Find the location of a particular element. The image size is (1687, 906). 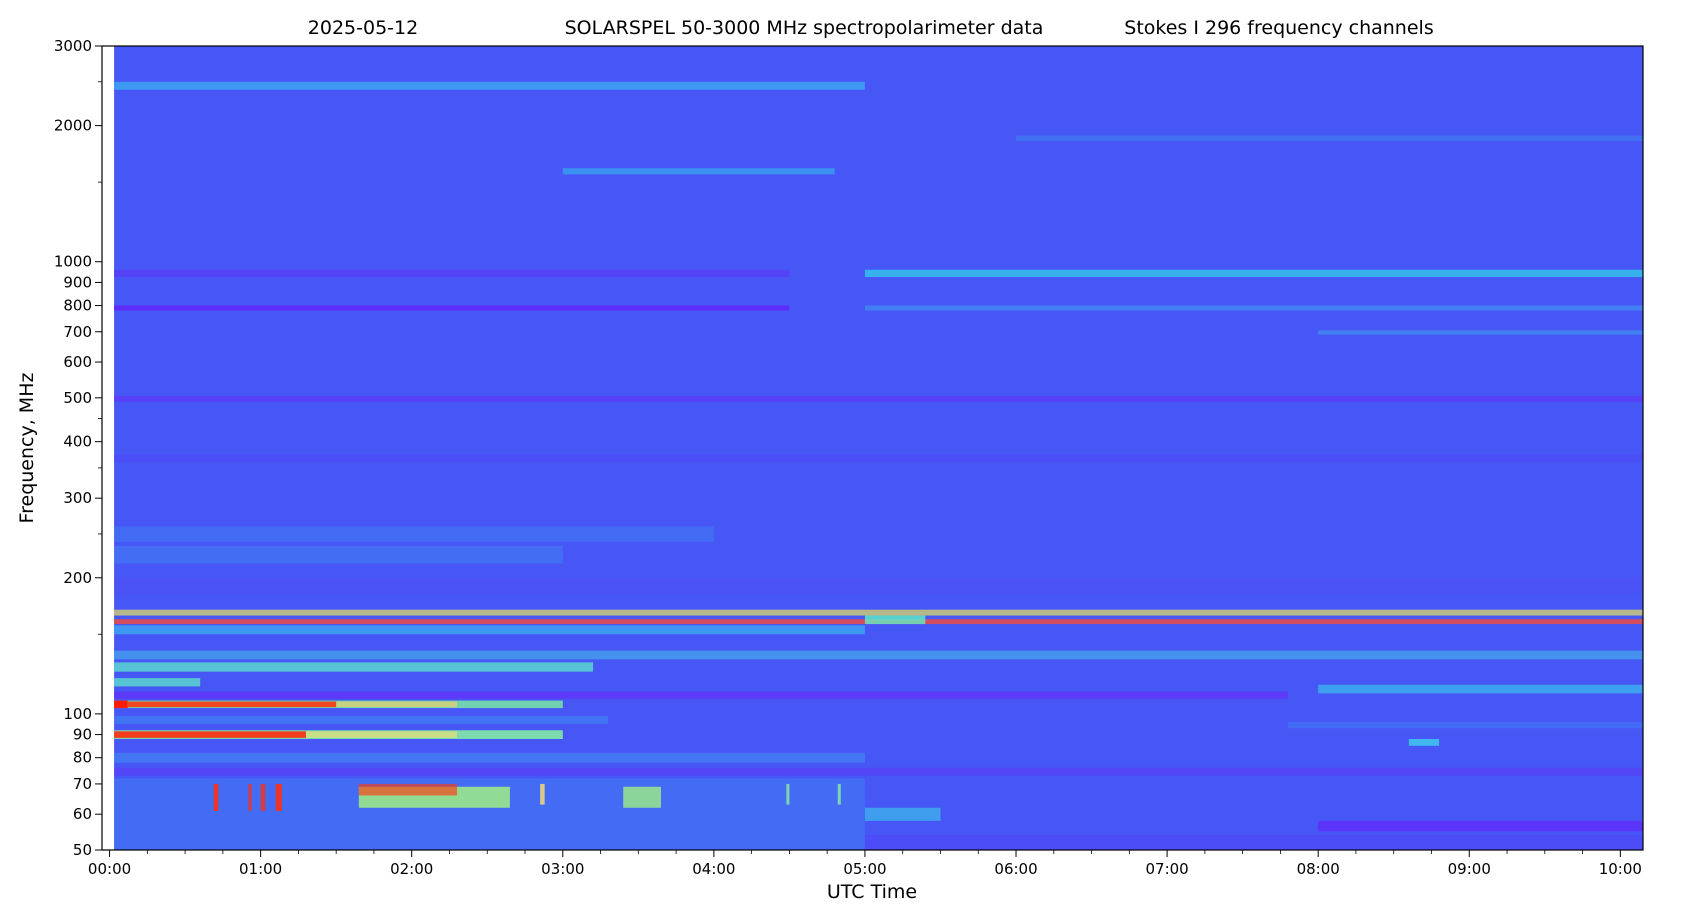

x-tick-label: 09:00 is located at coordinates (1469, 869).